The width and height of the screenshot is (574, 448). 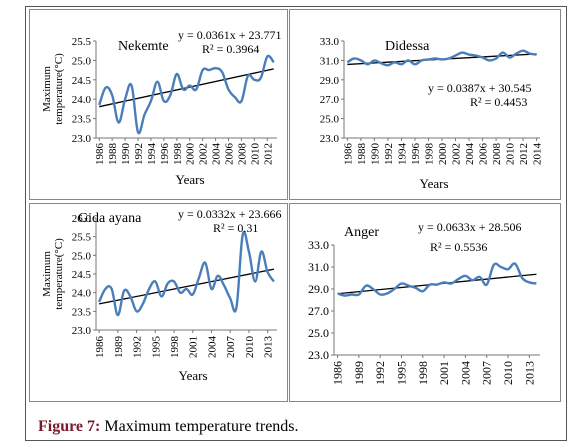 I want to click on trend-equation: y = 0.0633x + 28.506, so click(x=470, y=227).